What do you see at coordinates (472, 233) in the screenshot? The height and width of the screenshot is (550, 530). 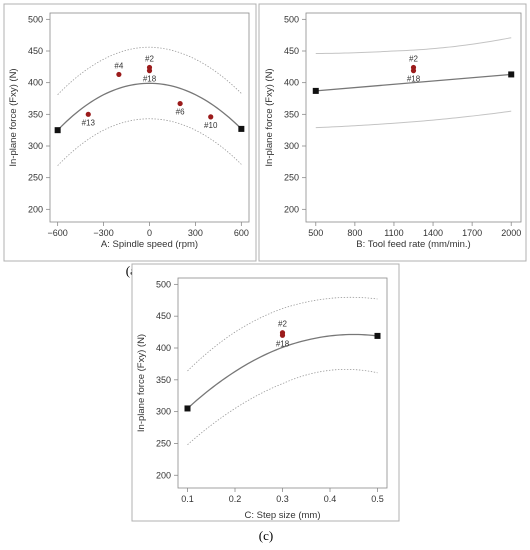 I see `x-tick-label: 1700` at bounding box center [472, 233].